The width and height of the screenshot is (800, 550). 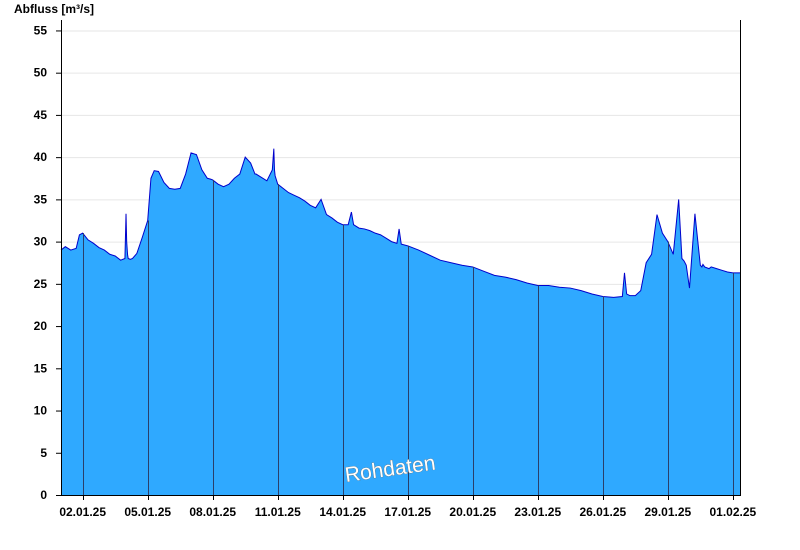 I want to click on y-tick-label: 30, so click(x=41, y=242).